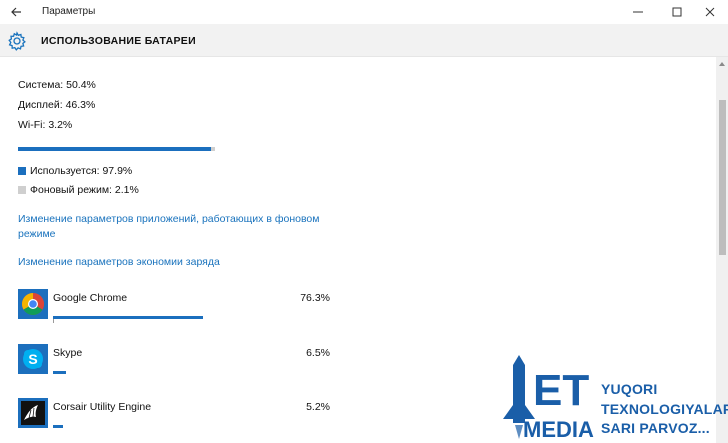  I want to click on legend-in-use: Используется: 97.9%, so click(75, 171).